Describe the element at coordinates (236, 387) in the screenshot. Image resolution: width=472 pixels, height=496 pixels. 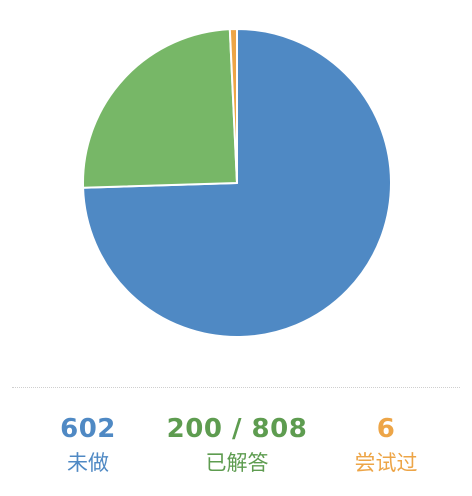
I see `divider` at that location.